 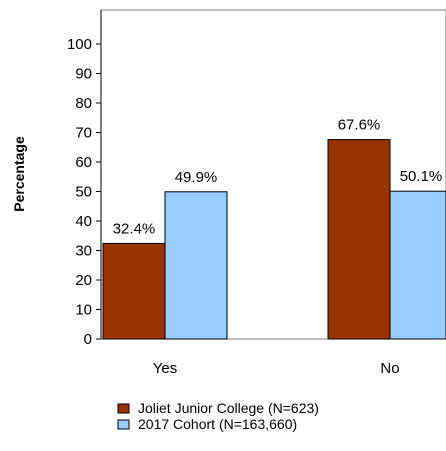 What do you see at coordinates (196, 177) in the screenshot?
I see `bar-value-label: 49.9%` at bounding box center [196, 177].